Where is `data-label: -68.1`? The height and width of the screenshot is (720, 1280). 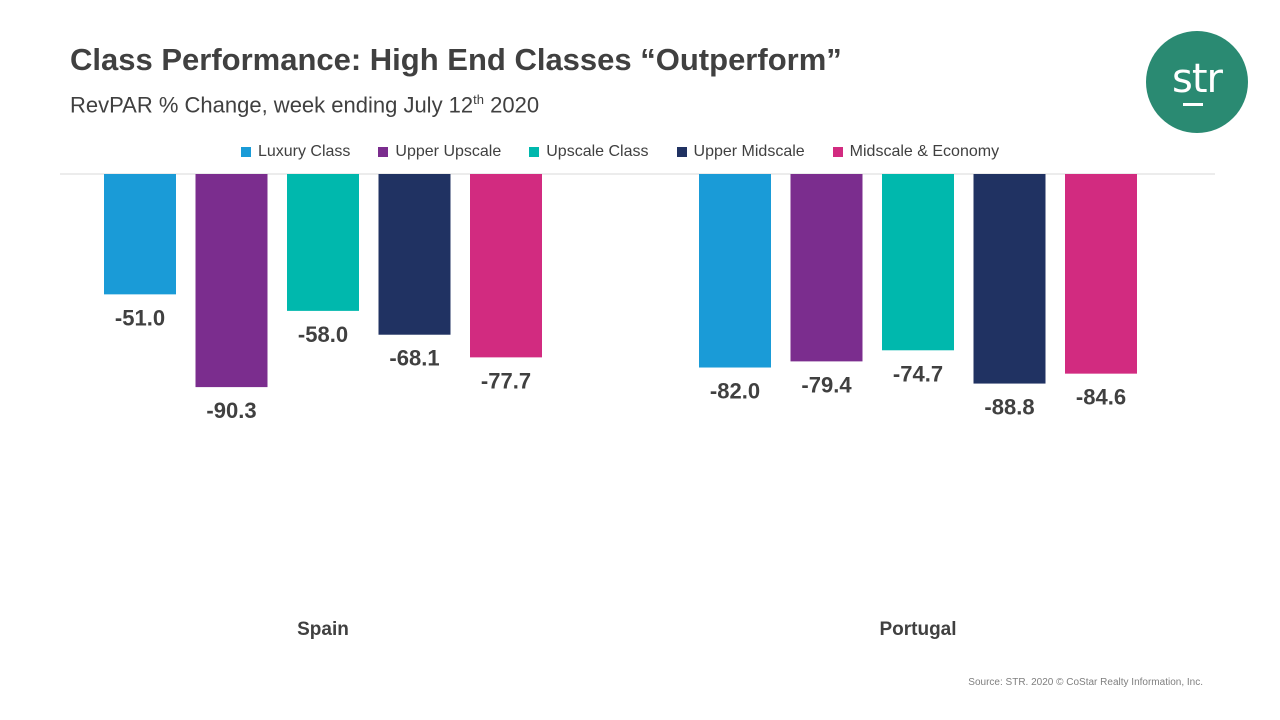
data-label: -68.1 is located at coordinates (414, 358).